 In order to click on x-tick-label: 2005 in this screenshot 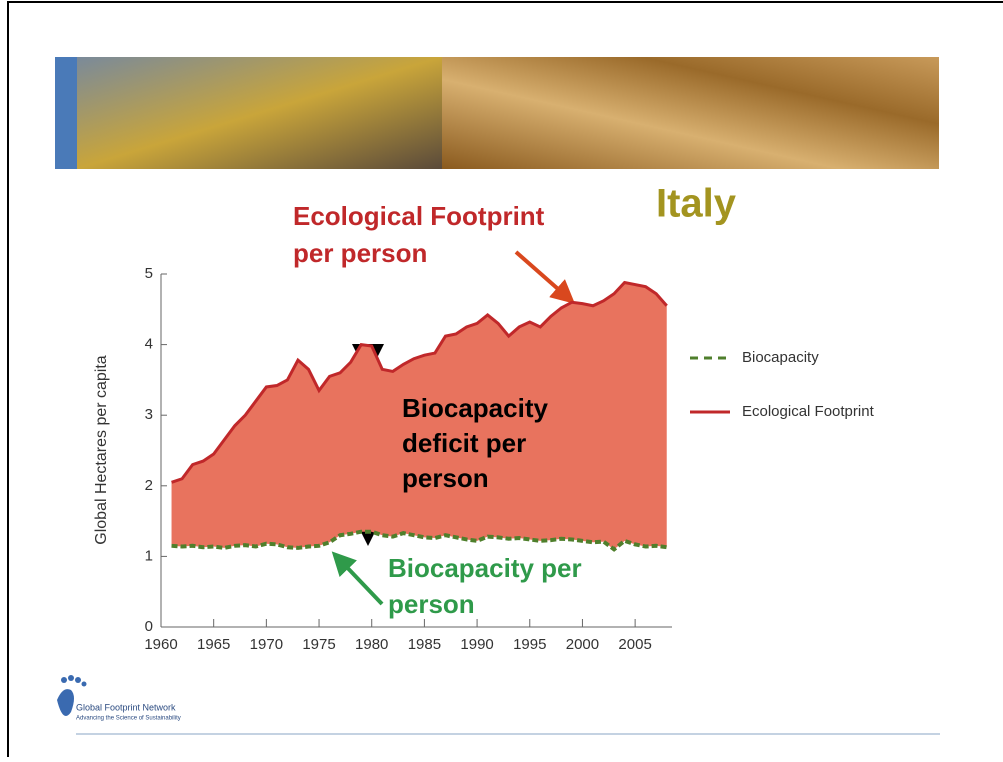, I will do `click(634, 644)`.